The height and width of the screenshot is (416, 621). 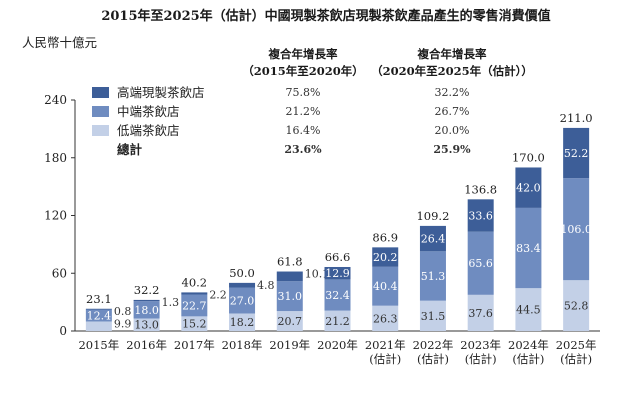 What do you see at coordinates (385, 318) in the screenshot?
I see `bar-segment-label: 26.3` at bounding box center [385, 318].